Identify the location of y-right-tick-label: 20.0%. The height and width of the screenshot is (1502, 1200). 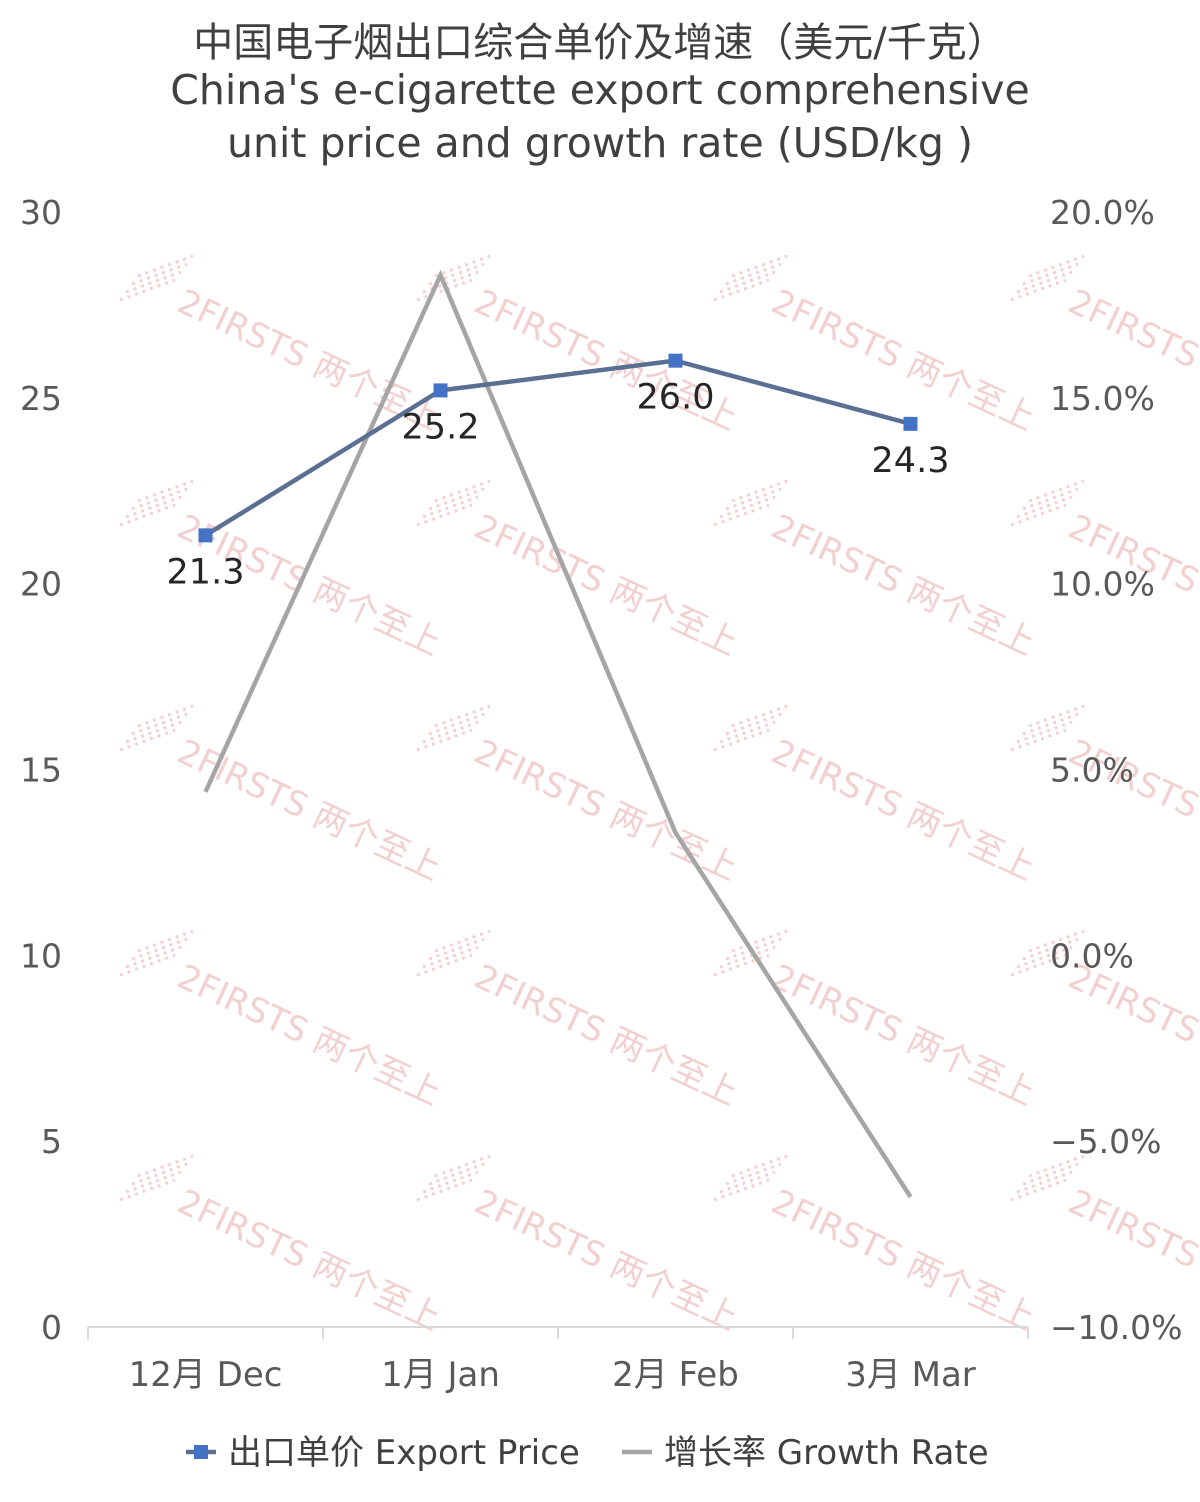
(1102, 212).